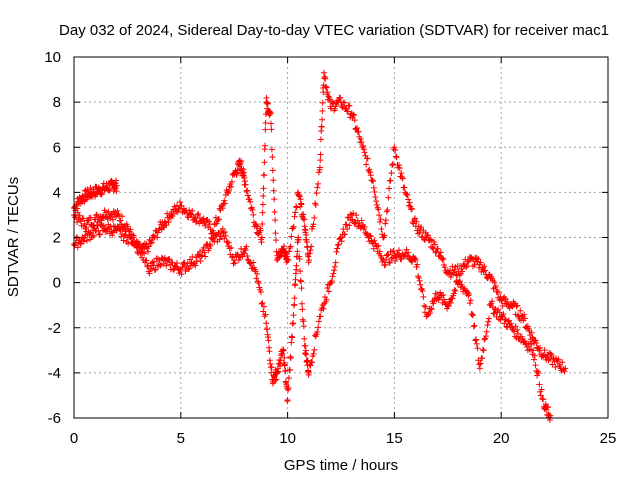  What do you see at coordinates (57, 238) in the screenshot?
I see `y-tick-label: 2` at bounding box center [57, 238].